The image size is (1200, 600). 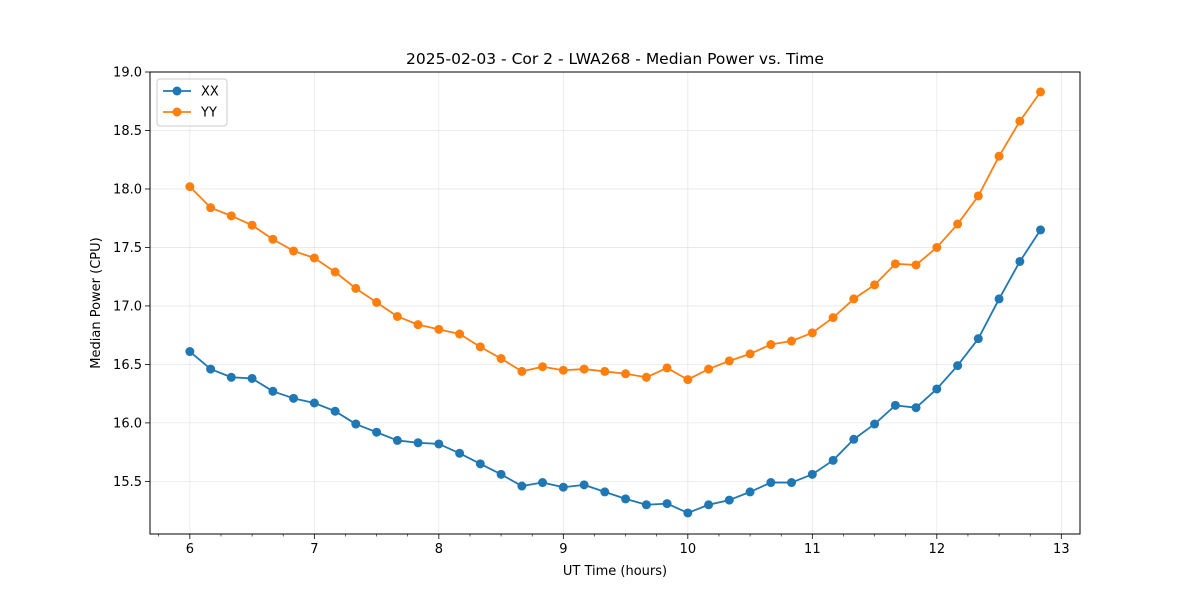 I want to click on x-tick-label: 9, so click(x=563, y=549).